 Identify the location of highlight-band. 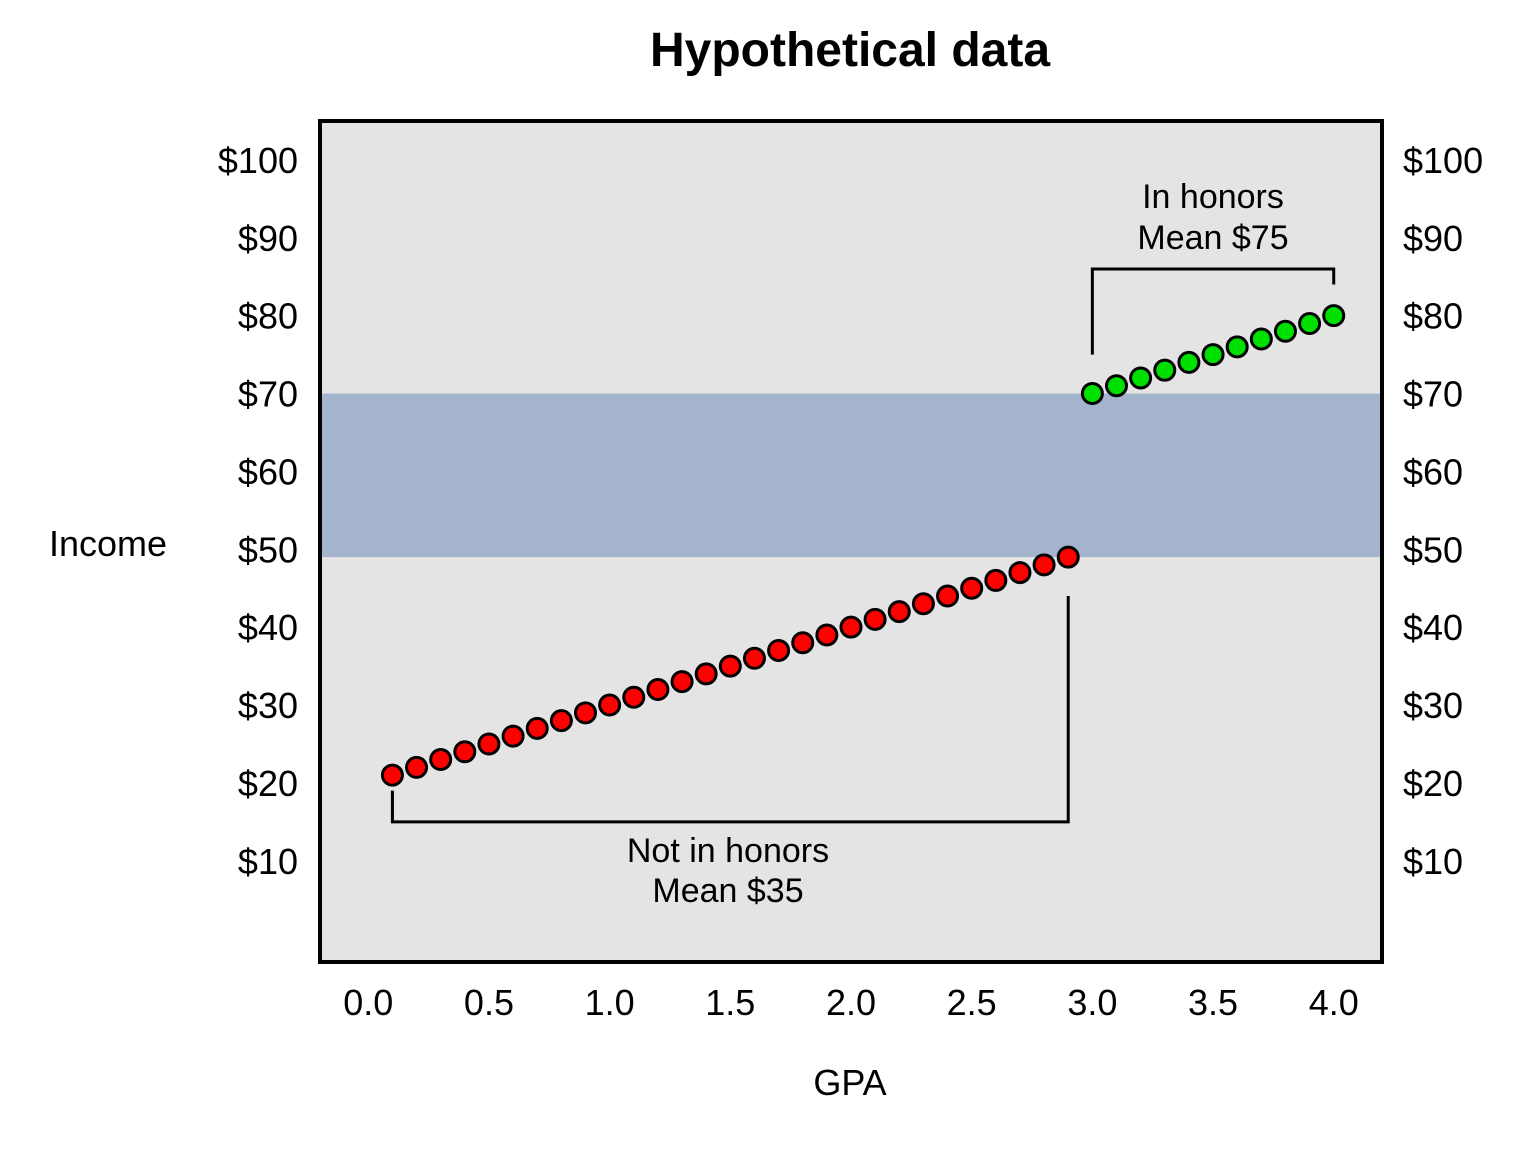
(851, 475).